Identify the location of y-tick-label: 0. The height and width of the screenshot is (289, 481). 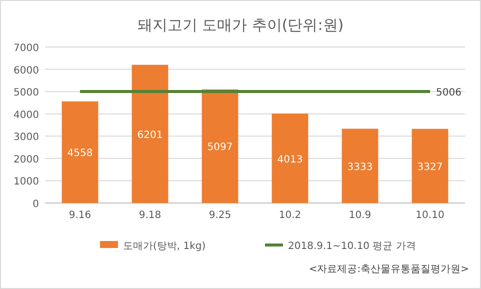
(35, 204).